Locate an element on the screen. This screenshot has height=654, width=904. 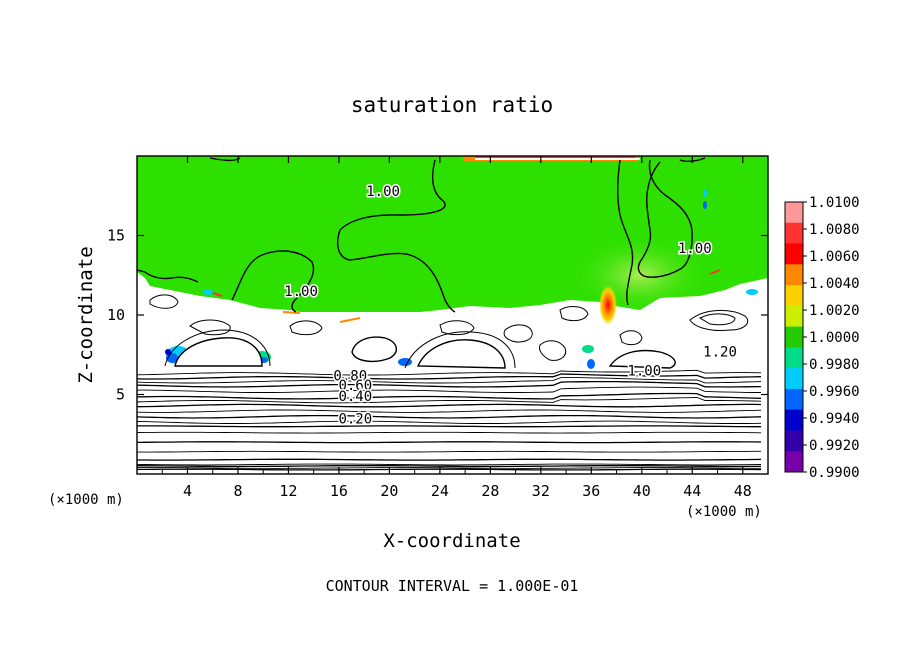
x-tick-label: 12 is located at coordinates (288, 491).